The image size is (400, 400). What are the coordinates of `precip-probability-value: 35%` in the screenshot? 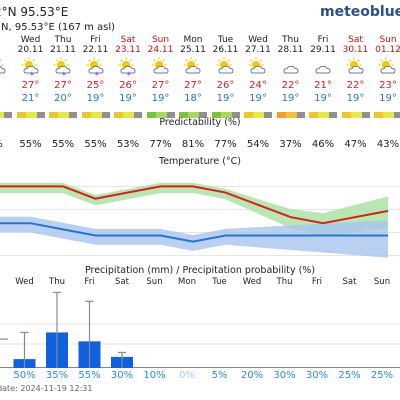 It's located at (57, 375).